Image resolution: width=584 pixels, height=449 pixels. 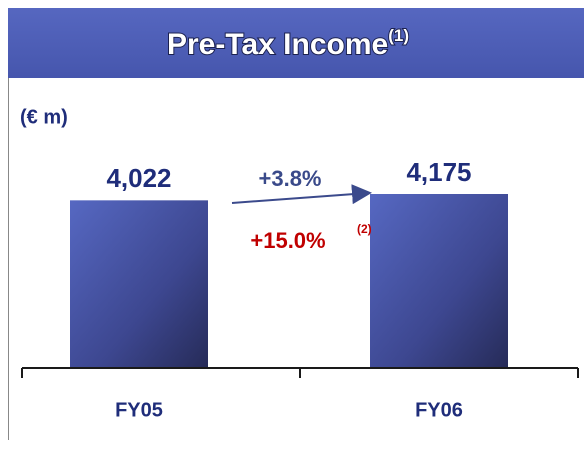 I want to click on growth-label: +3.8%, so click(x=290, y=178).